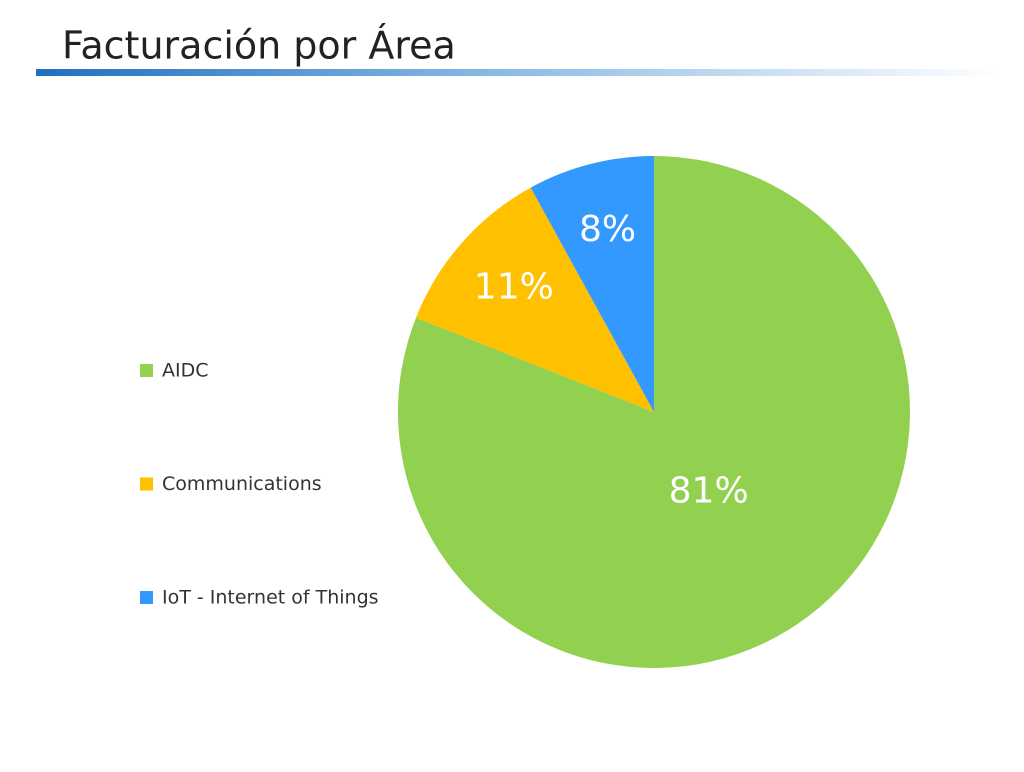  I want to click on legend-label: AIDC, so click(185, 371).